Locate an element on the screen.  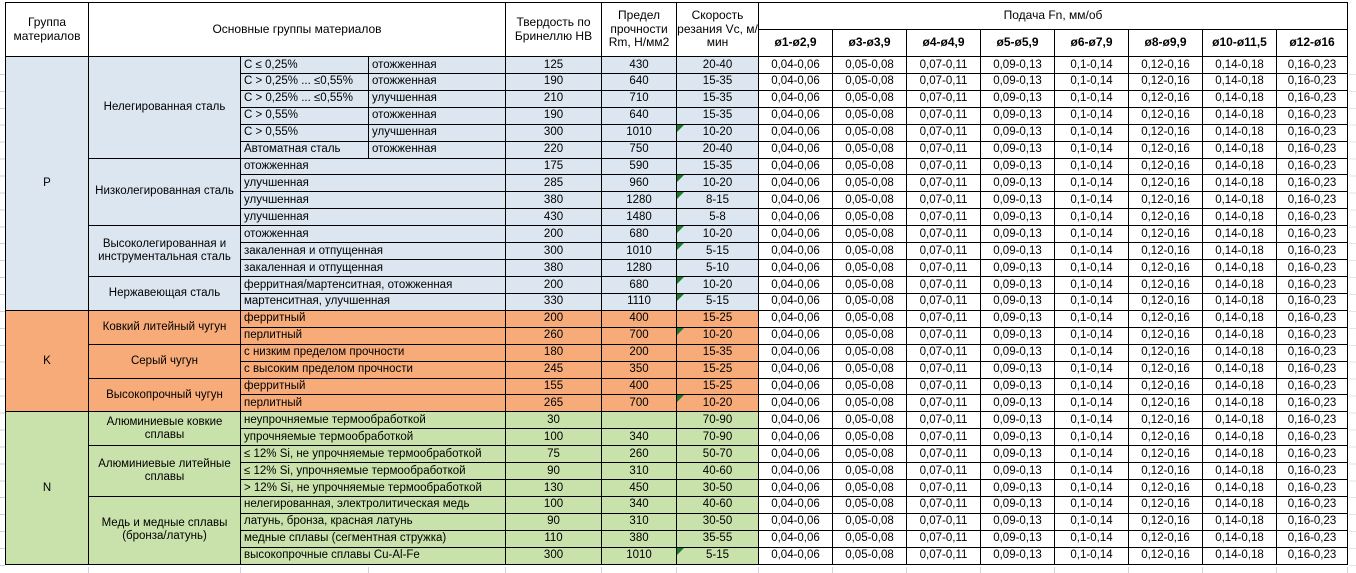
material-subgroup-cell: Нержавеющая сталь is located at coordinates (164, 293).